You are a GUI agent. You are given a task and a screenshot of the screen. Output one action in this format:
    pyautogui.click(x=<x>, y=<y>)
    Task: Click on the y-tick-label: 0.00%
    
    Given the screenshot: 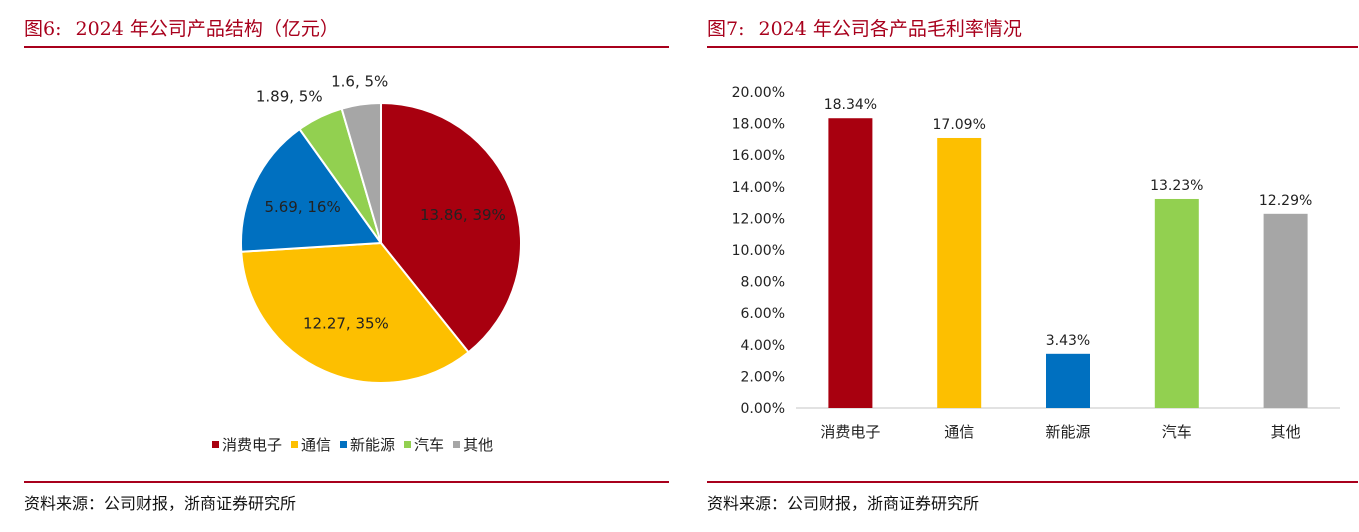 What is the action you would take?
    pyautogui.click(x=763, y=409)
    